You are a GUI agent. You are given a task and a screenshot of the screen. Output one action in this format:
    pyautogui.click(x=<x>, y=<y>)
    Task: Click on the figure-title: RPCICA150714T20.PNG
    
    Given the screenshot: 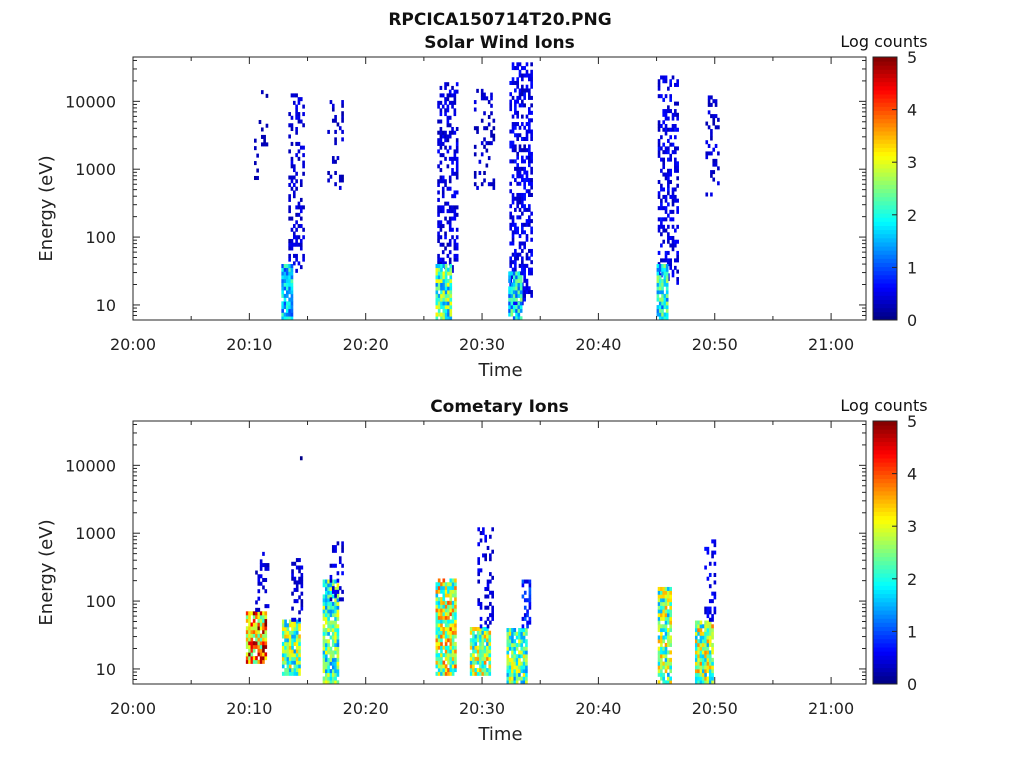 What is the action you would take?
    pyautogui.click(x=499, y=20)
    